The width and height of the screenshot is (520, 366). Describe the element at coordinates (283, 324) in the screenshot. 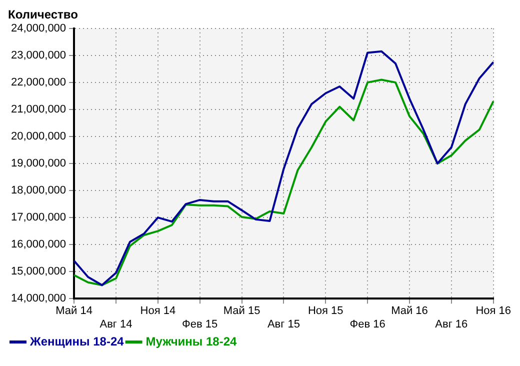

I see `x-tick-label: Авг 15` at that location.